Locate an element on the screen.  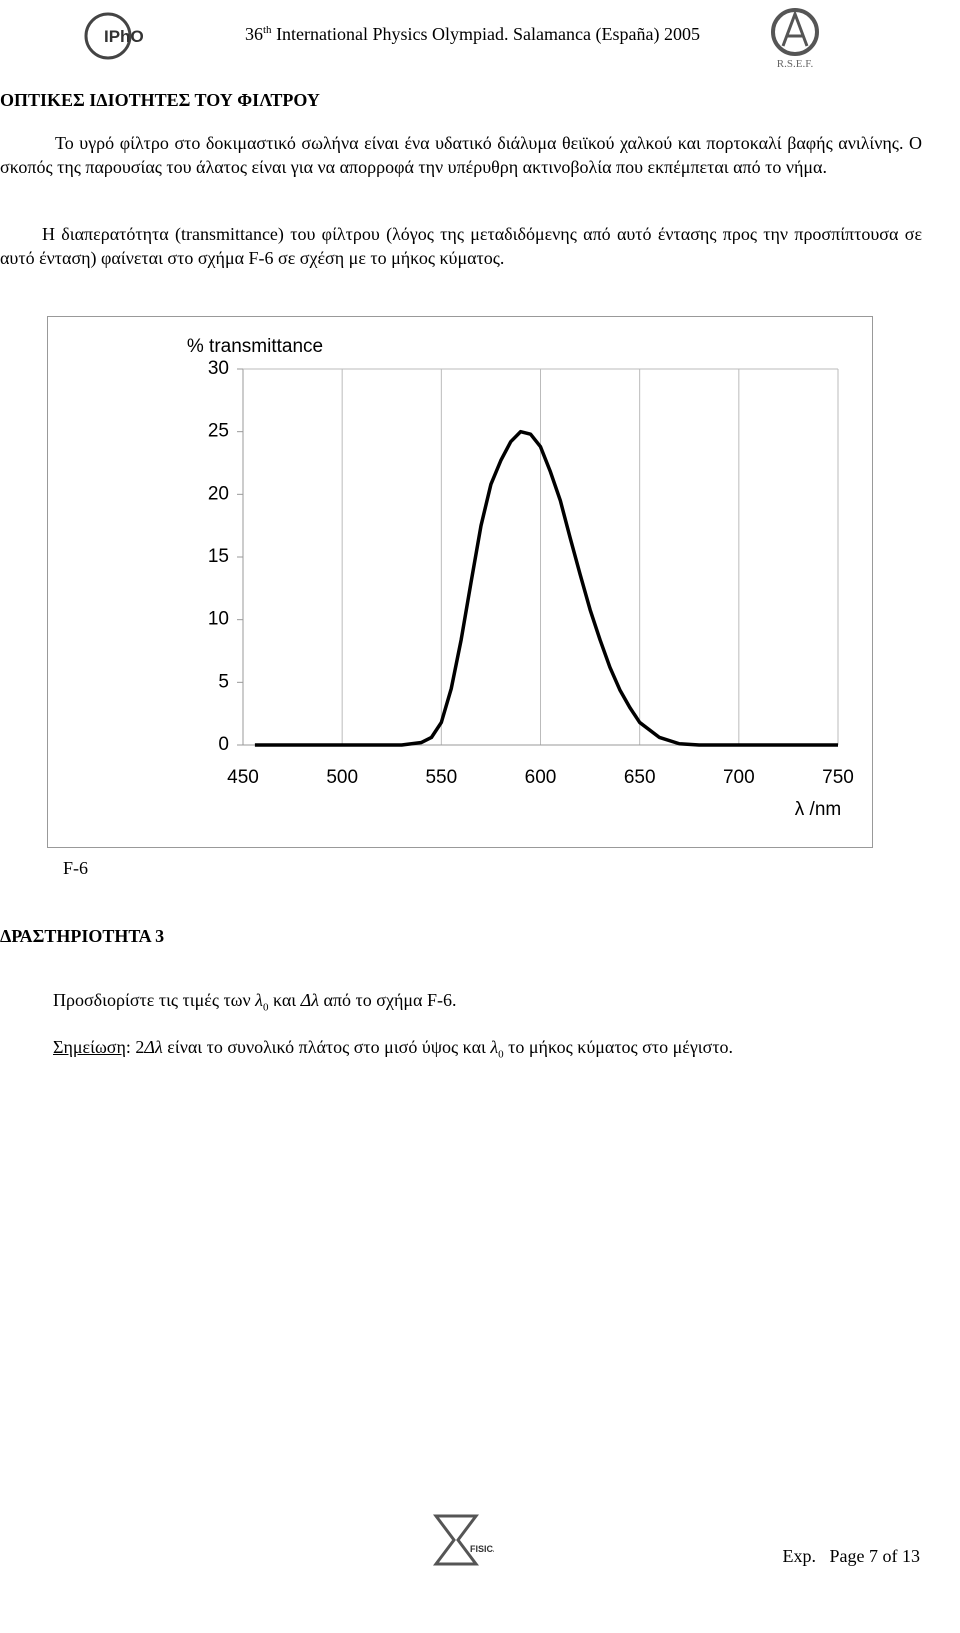
x-tick-label: 500 is located at coordinates (342, 777).